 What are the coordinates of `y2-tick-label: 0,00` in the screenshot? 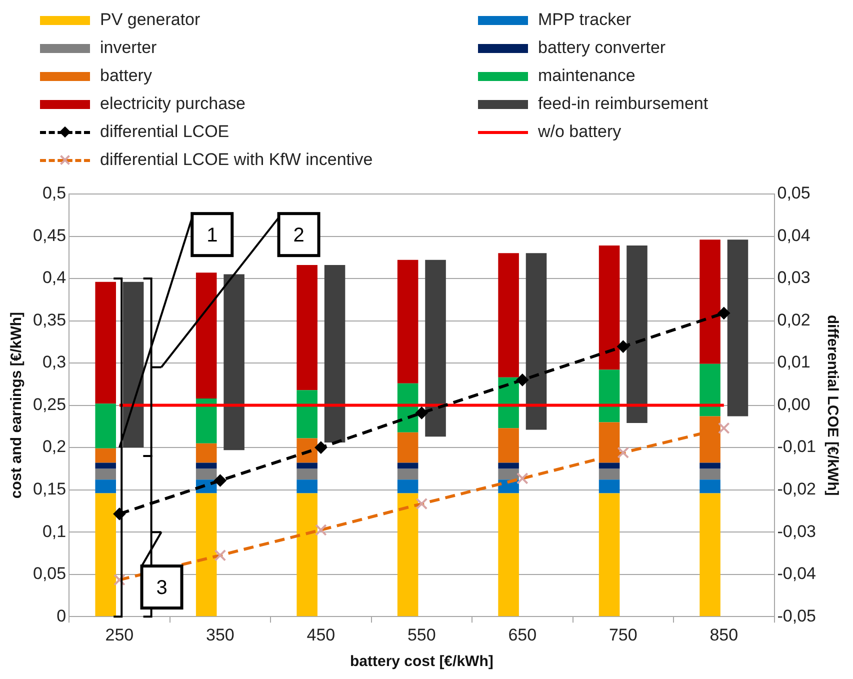 It's located at (793, 404).